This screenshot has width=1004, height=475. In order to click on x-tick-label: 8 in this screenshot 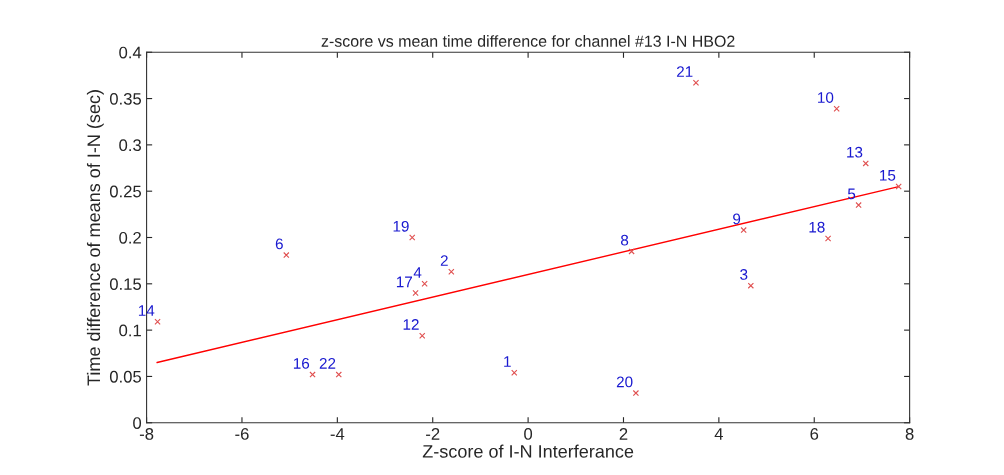, I will do `click(909, 434)`.